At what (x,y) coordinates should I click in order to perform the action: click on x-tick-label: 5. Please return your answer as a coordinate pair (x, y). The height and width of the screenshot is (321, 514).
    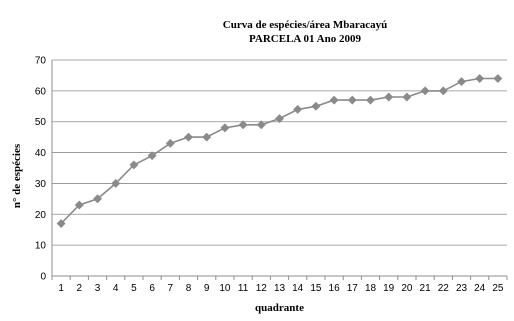
    Looking at the image, I should click on (134, 288).